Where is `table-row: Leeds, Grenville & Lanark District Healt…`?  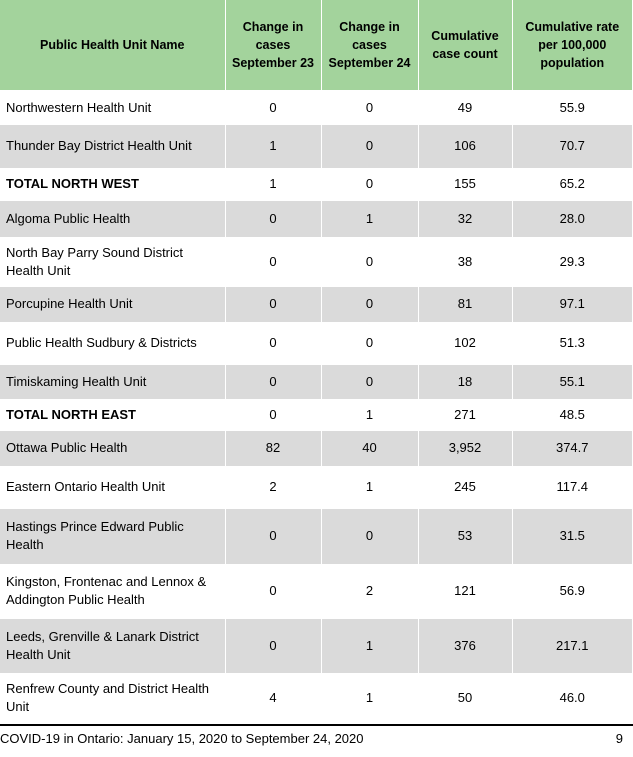
table-row: Leeds, Grenville & Lanark District Healt… is located at coordinates (316, 645).